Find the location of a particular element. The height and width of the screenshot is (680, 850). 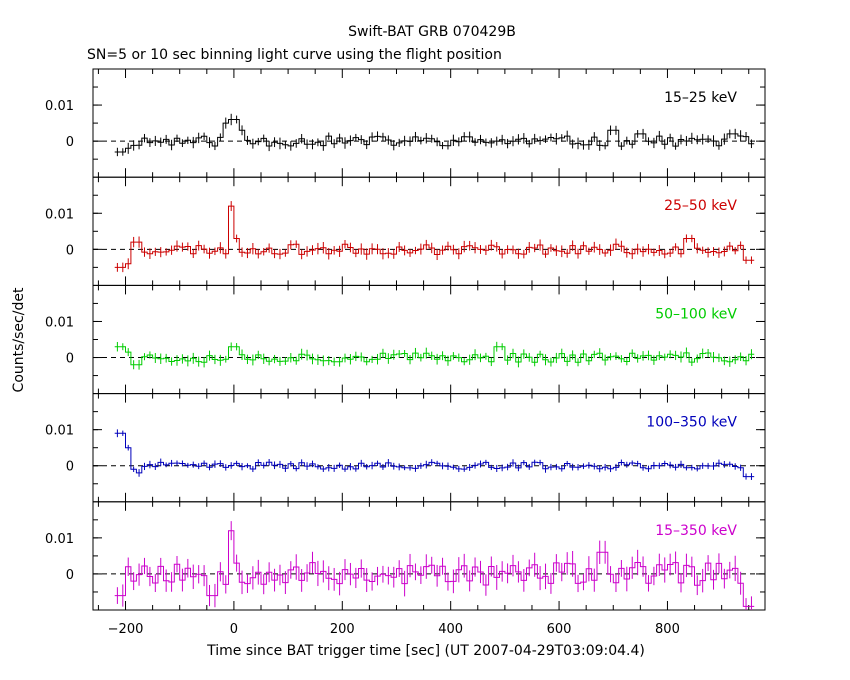

panel-frame-15-25-kev is located at coordinates (429, 123).